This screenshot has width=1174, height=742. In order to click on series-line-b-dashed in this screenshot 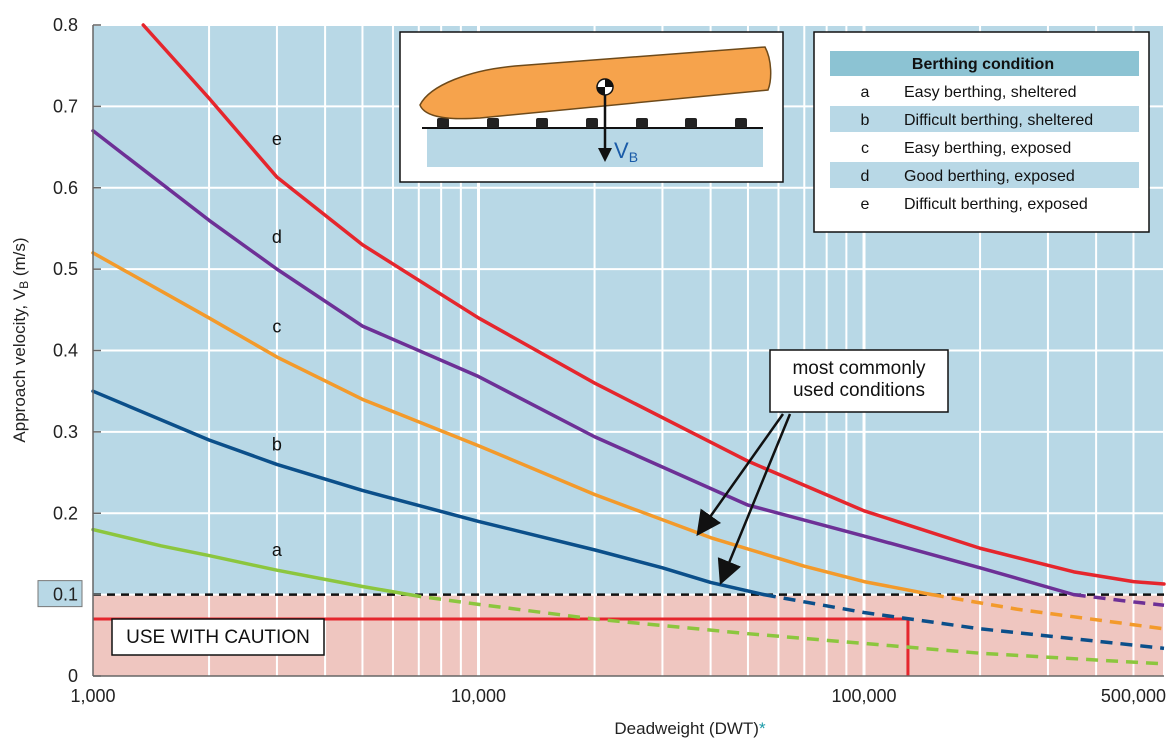, I will do `click(964, 621)`.